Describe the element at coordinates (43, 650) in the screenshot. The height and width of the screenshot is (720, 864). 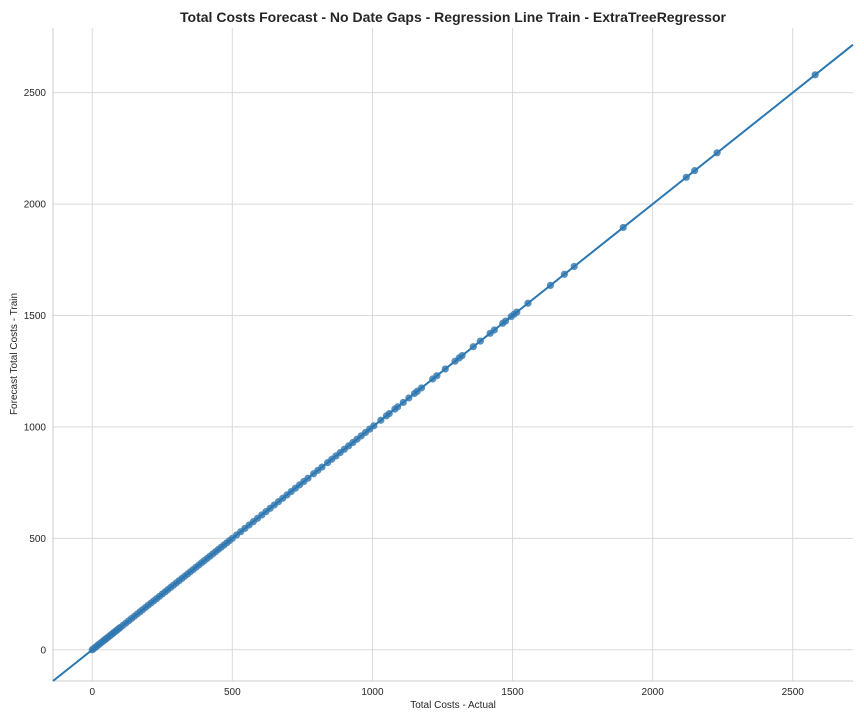
I see `y-tick-label: 0` at that location.